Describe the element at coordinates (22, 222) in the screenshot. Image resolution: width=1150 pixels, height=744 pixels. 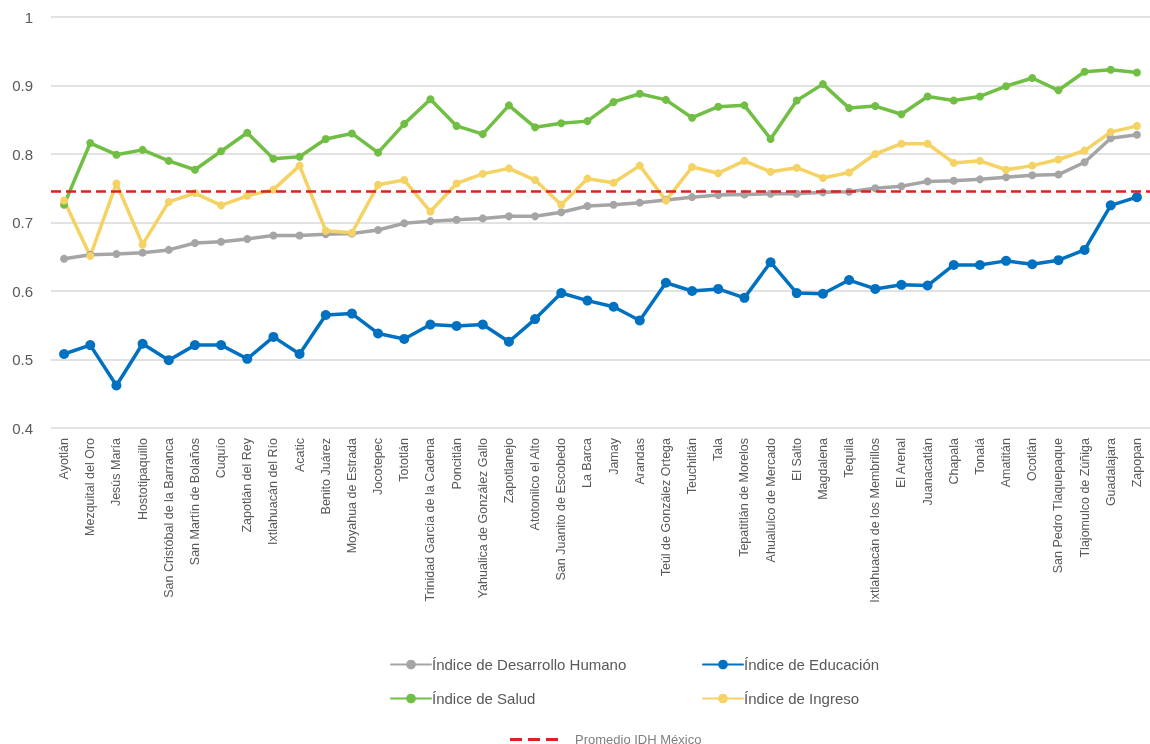
I see `y-tick-label: 0.7` at that location.